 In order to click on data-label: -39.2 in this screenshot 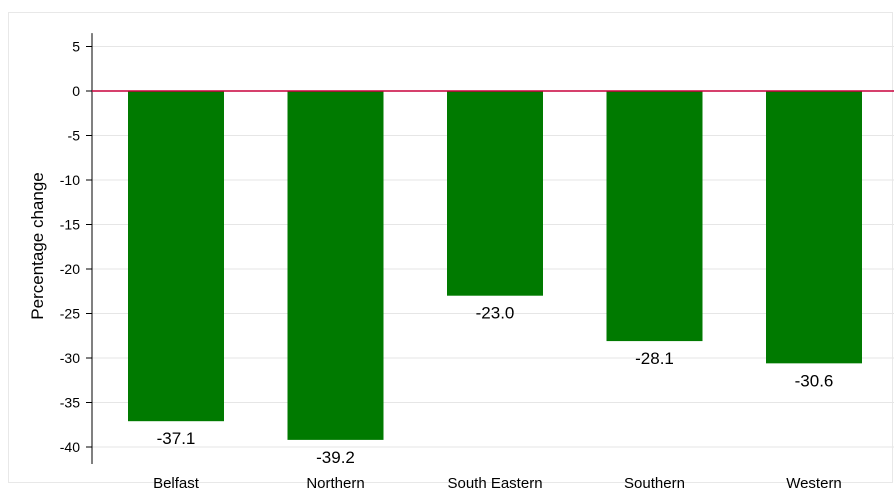, I will do `click(335, 457)`.